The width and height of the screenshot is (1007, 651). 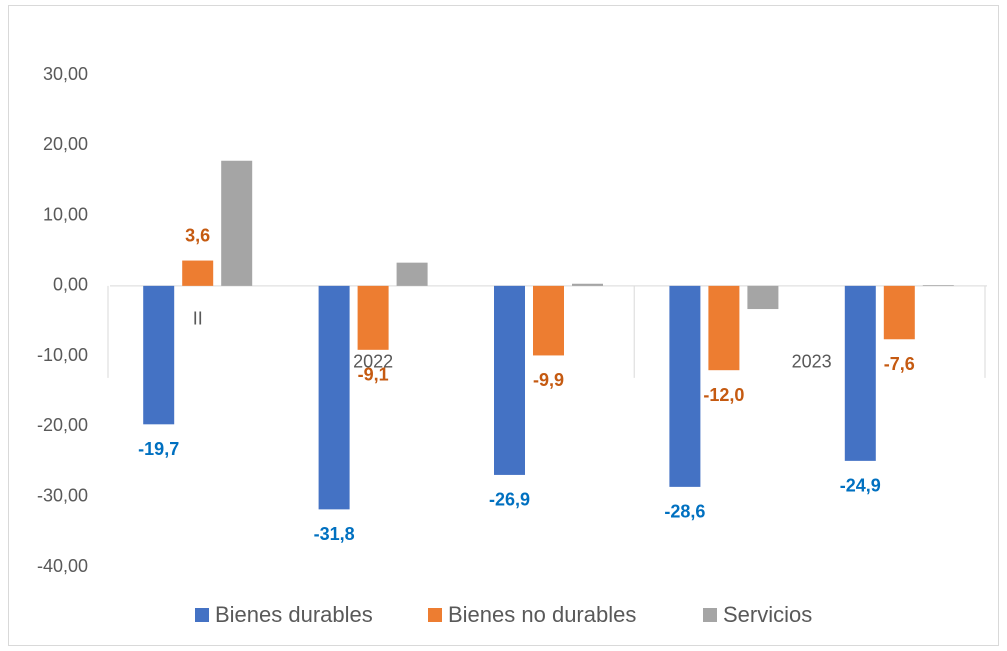 I want to click on y-tick-label: -20,00, so click(x=62, y=425).